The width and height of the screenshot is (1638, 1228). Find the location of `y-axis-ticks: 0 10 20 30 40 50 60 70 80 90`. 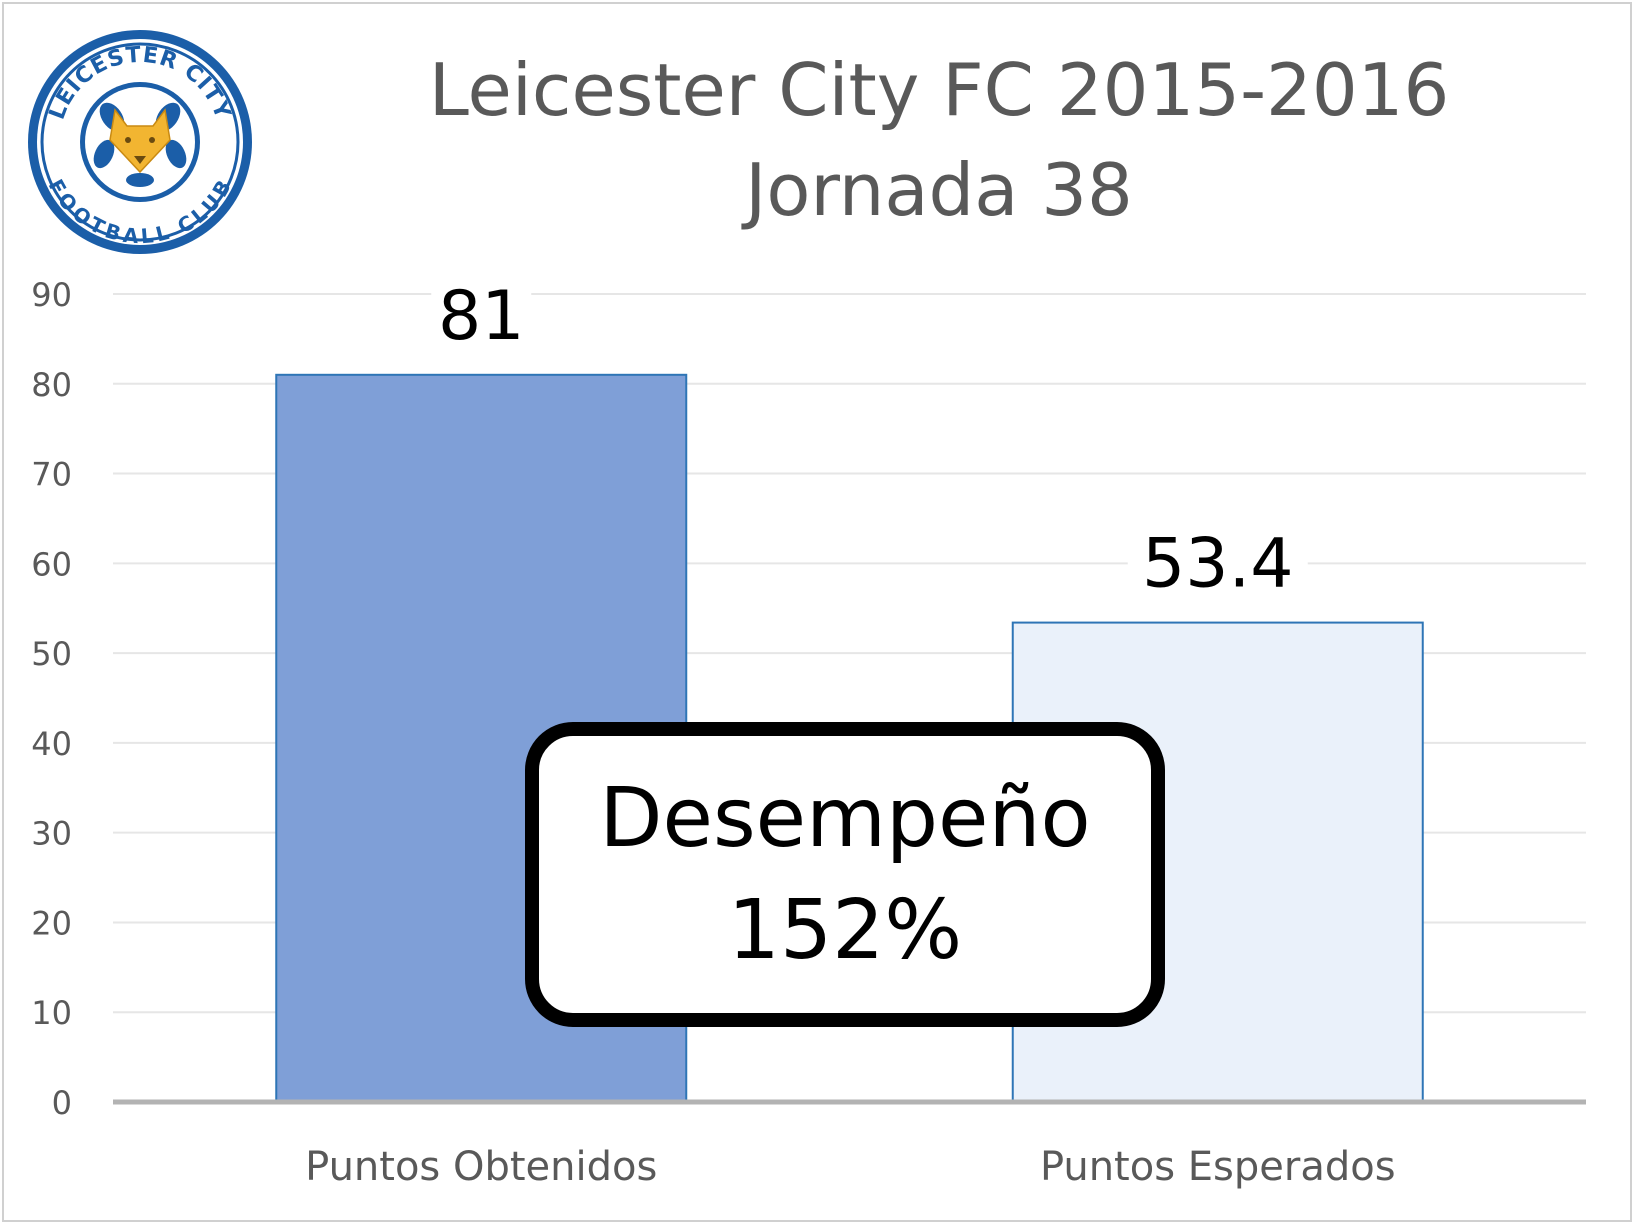

y-axis-ticks: 0 10 20 30 40 50 60 70 80 90 is located at coordinates (51, 699).